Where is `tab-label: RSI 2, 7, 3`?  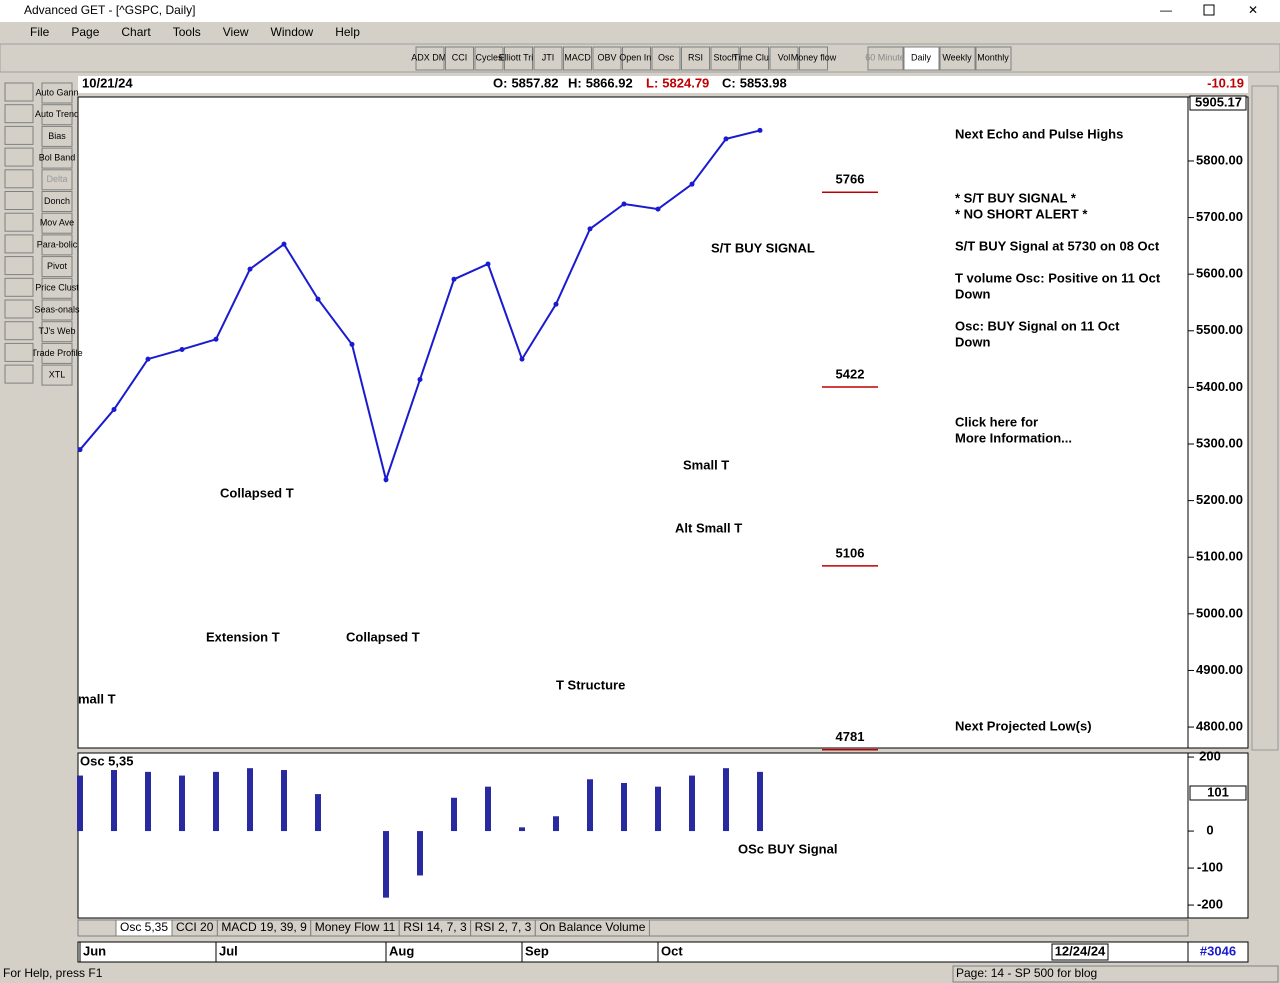
tab-label: RSI 2, 7, 3 is located at coordinates (503, 927).